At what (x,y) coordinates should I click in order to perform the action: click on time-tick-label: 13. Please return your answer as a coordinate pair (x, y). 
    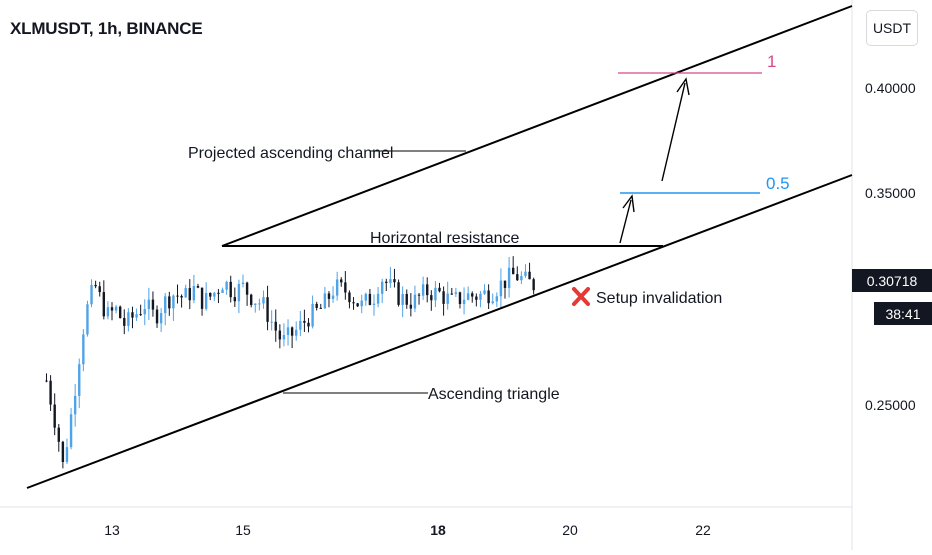
    Looking at the image, I should click on (112, 530).